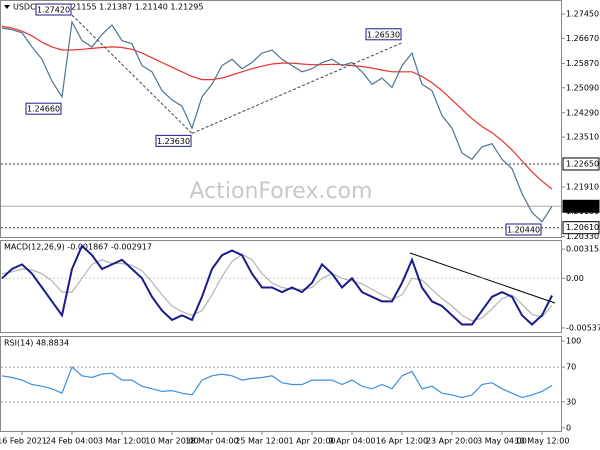  What do you see at coordinates (23, 441) in the screenshot?
I see `x-tick-label: 16 Feb 2021` at bounding box center [23, 441].